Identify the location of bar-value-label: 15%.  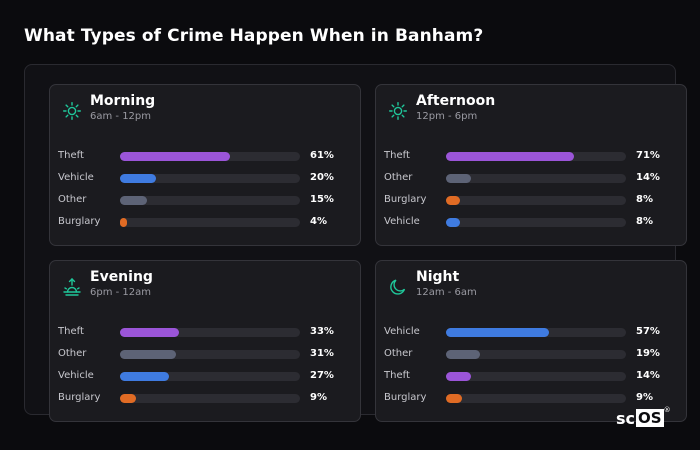
(322, 199).